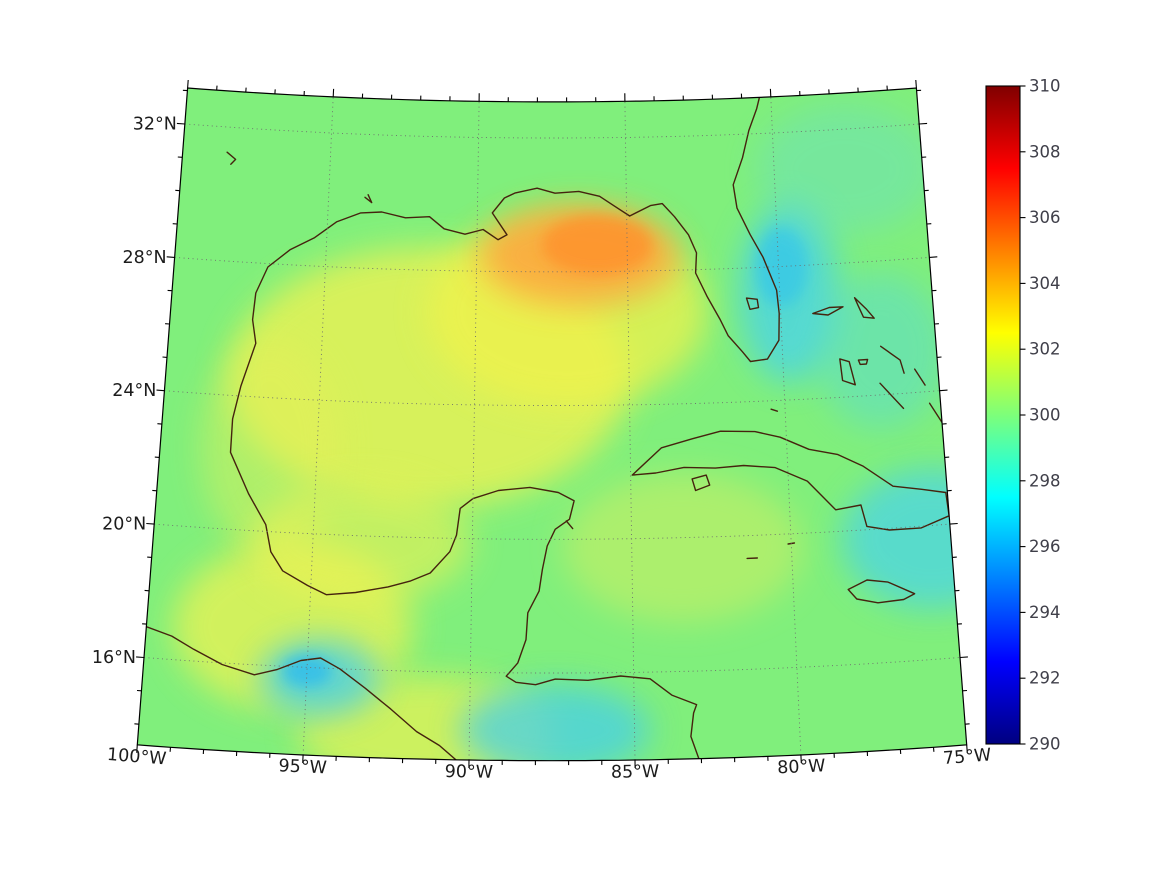 The image size is (1167, 875). Describe the element at coordinates (1003, 415) in the screenshot. I see `colorbar-gradient` at that location.